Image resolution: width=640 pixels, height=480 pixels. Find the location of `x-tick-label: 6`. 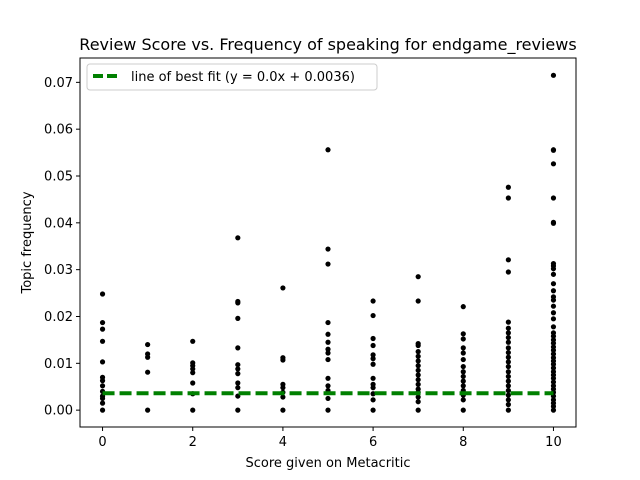

x-tick-label: 6 is located at coordinates (373, 442).